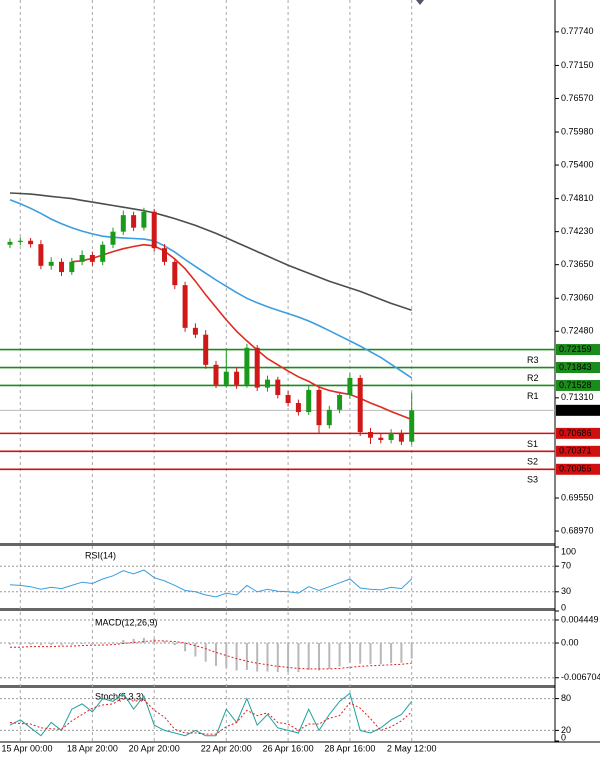 The image size is (600, 760). Describe the element at coordinates (532, 444) in the screenshot. I see `level-name: S1` at that location.